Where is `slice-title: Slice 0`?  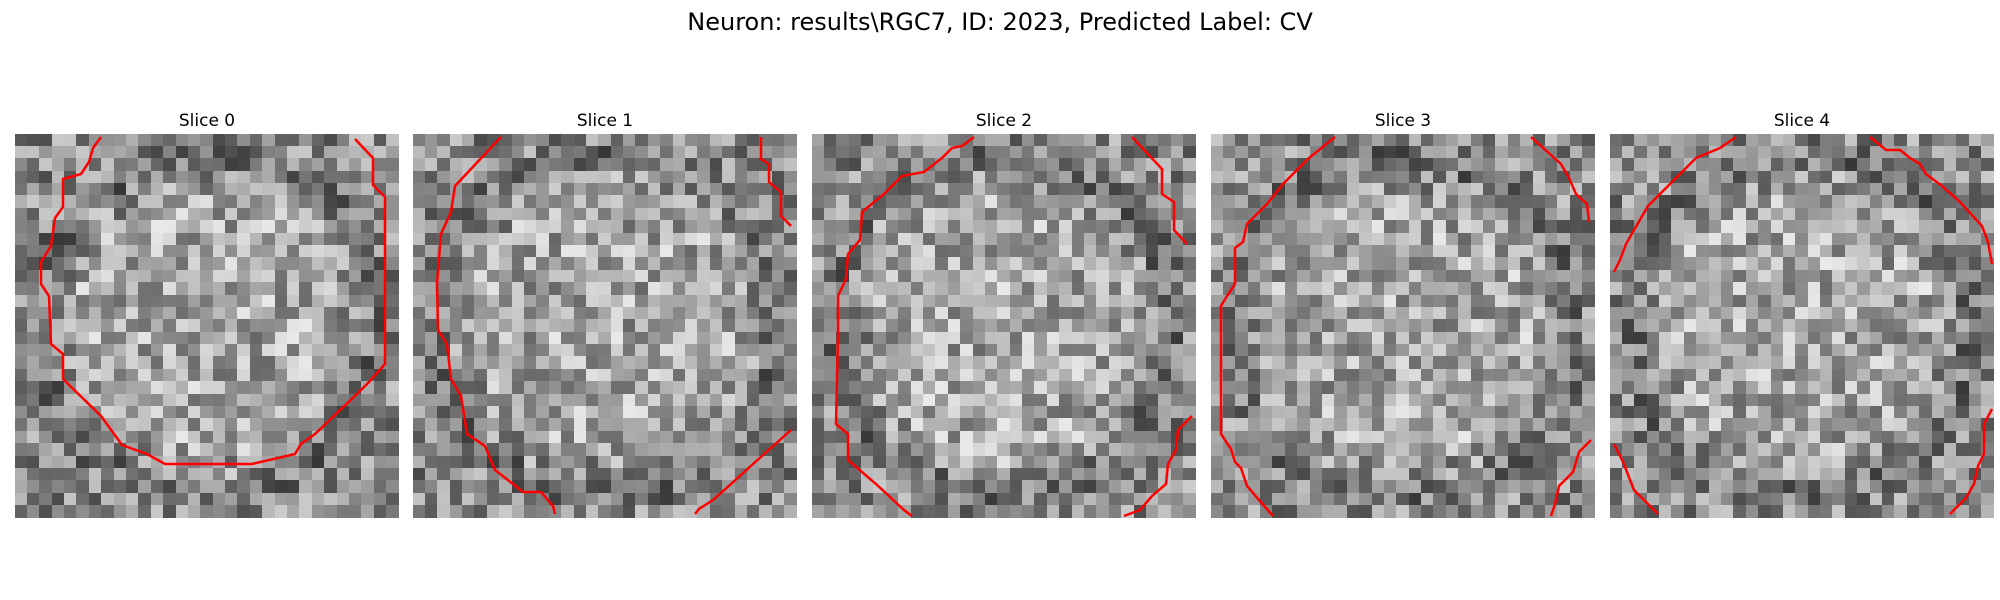
slice-title: Slice 0 is located at coordinates (207, 121).